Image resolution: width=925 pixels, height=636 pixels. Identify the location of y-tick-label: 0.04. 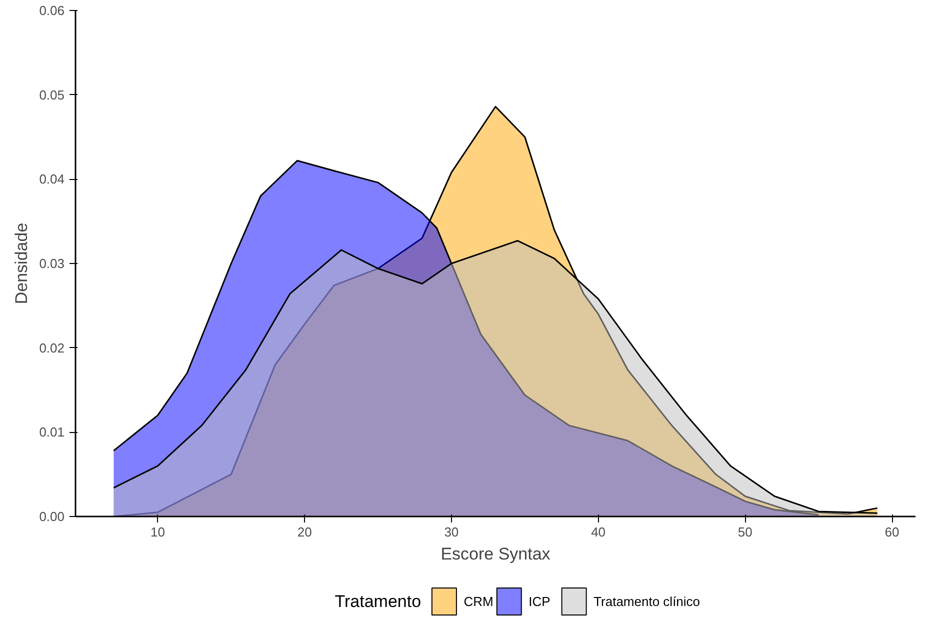
(52, 179).